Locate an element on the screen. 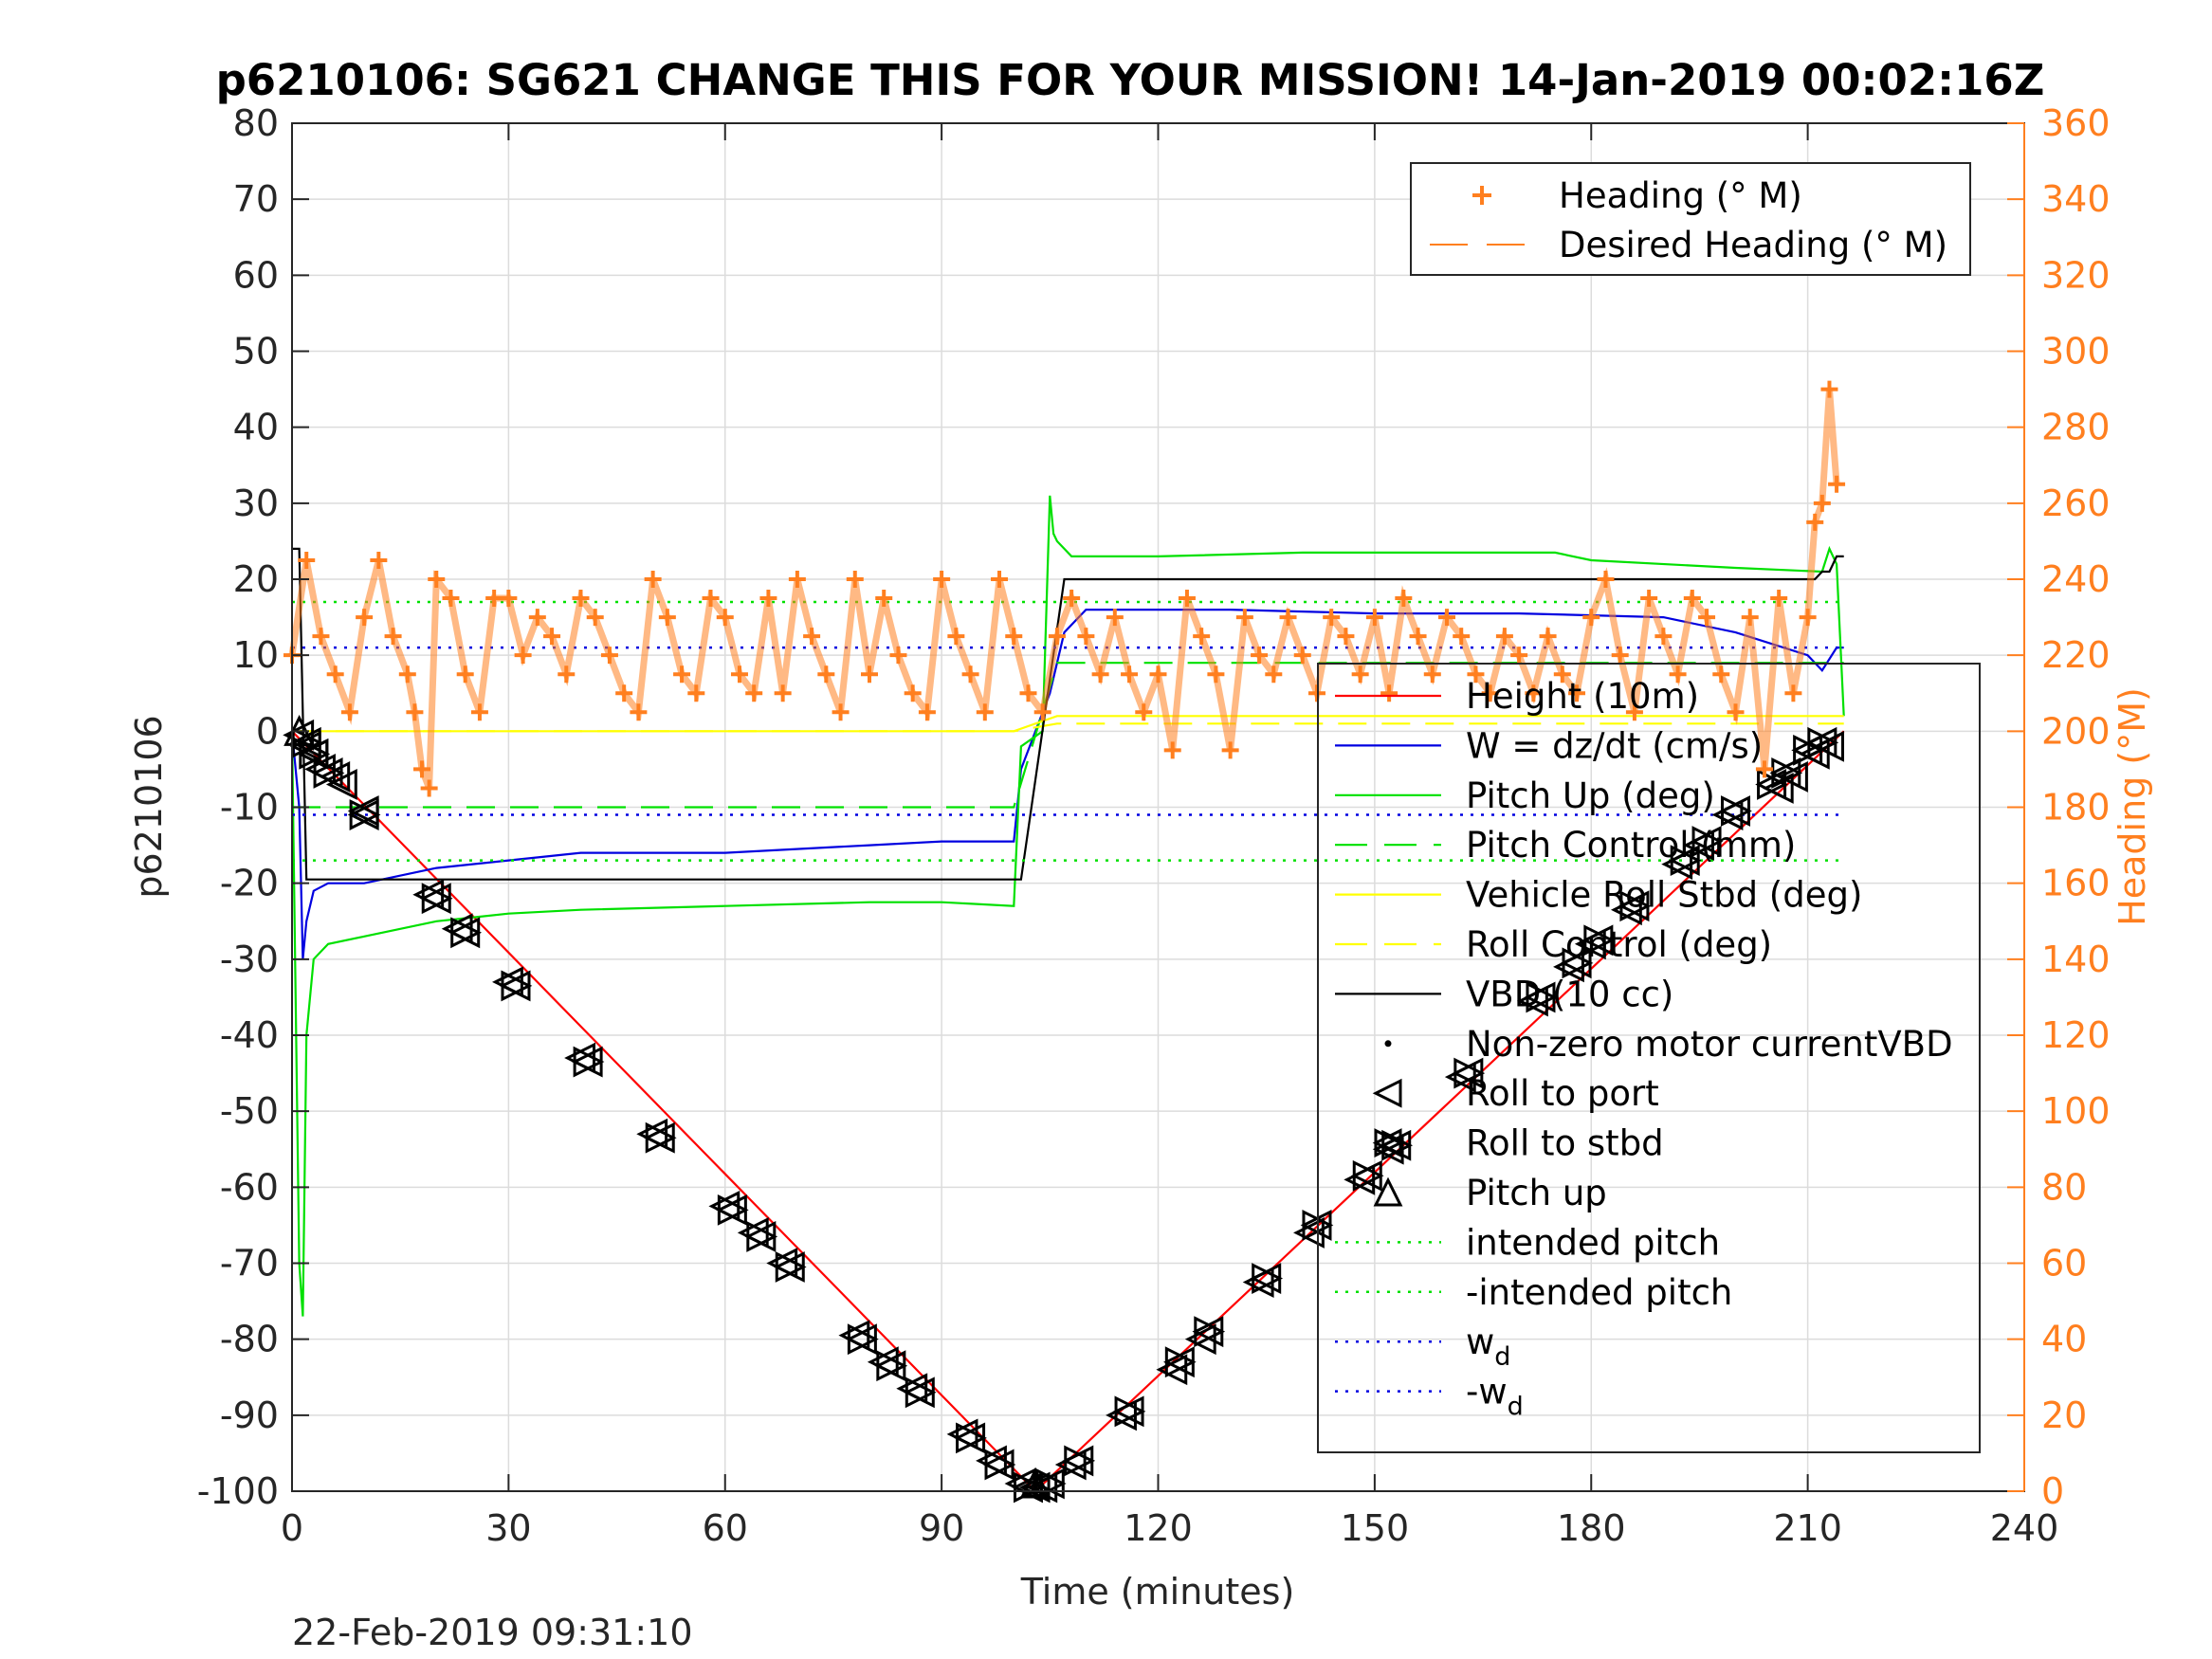 This screenshot has height=1659, width=2212. y-tick-label: -50 is located at coordinates (249, 1111).